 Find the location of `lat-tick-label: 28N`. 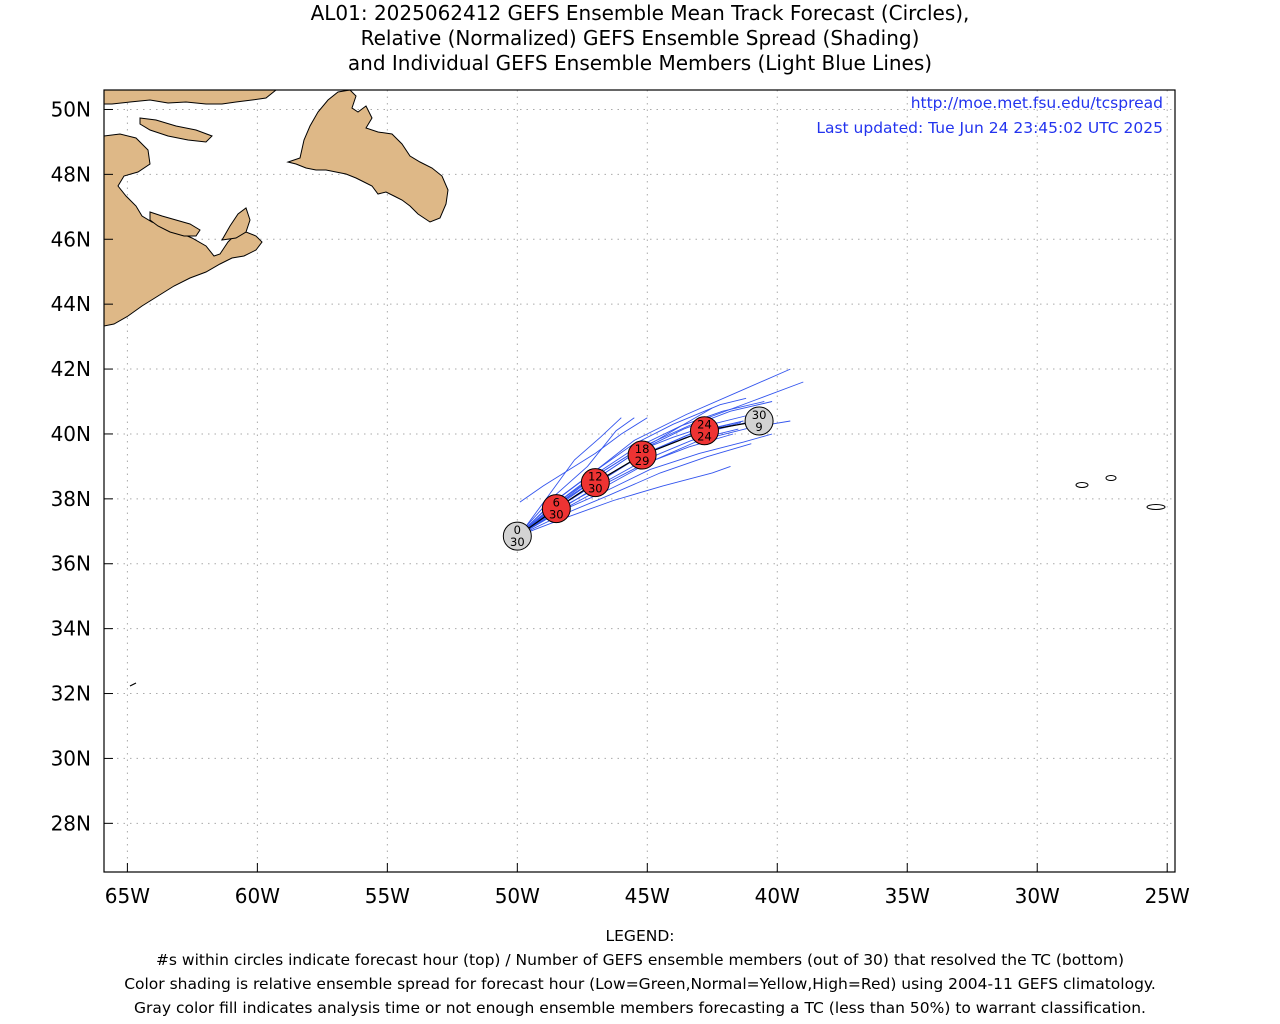

lat-tick-label: 28N is located at coordinates (71, 823).